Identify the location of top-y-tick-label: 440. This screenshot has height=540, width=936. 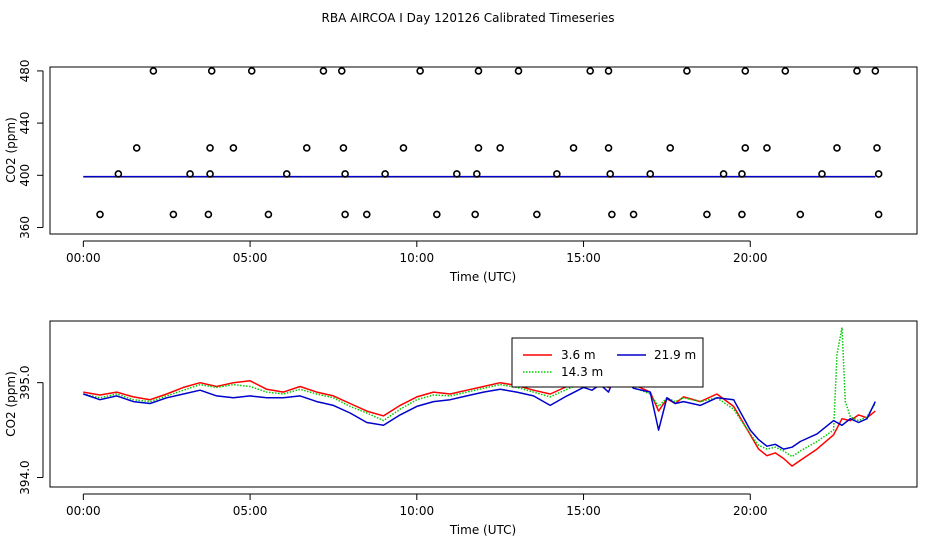
(25, 123).